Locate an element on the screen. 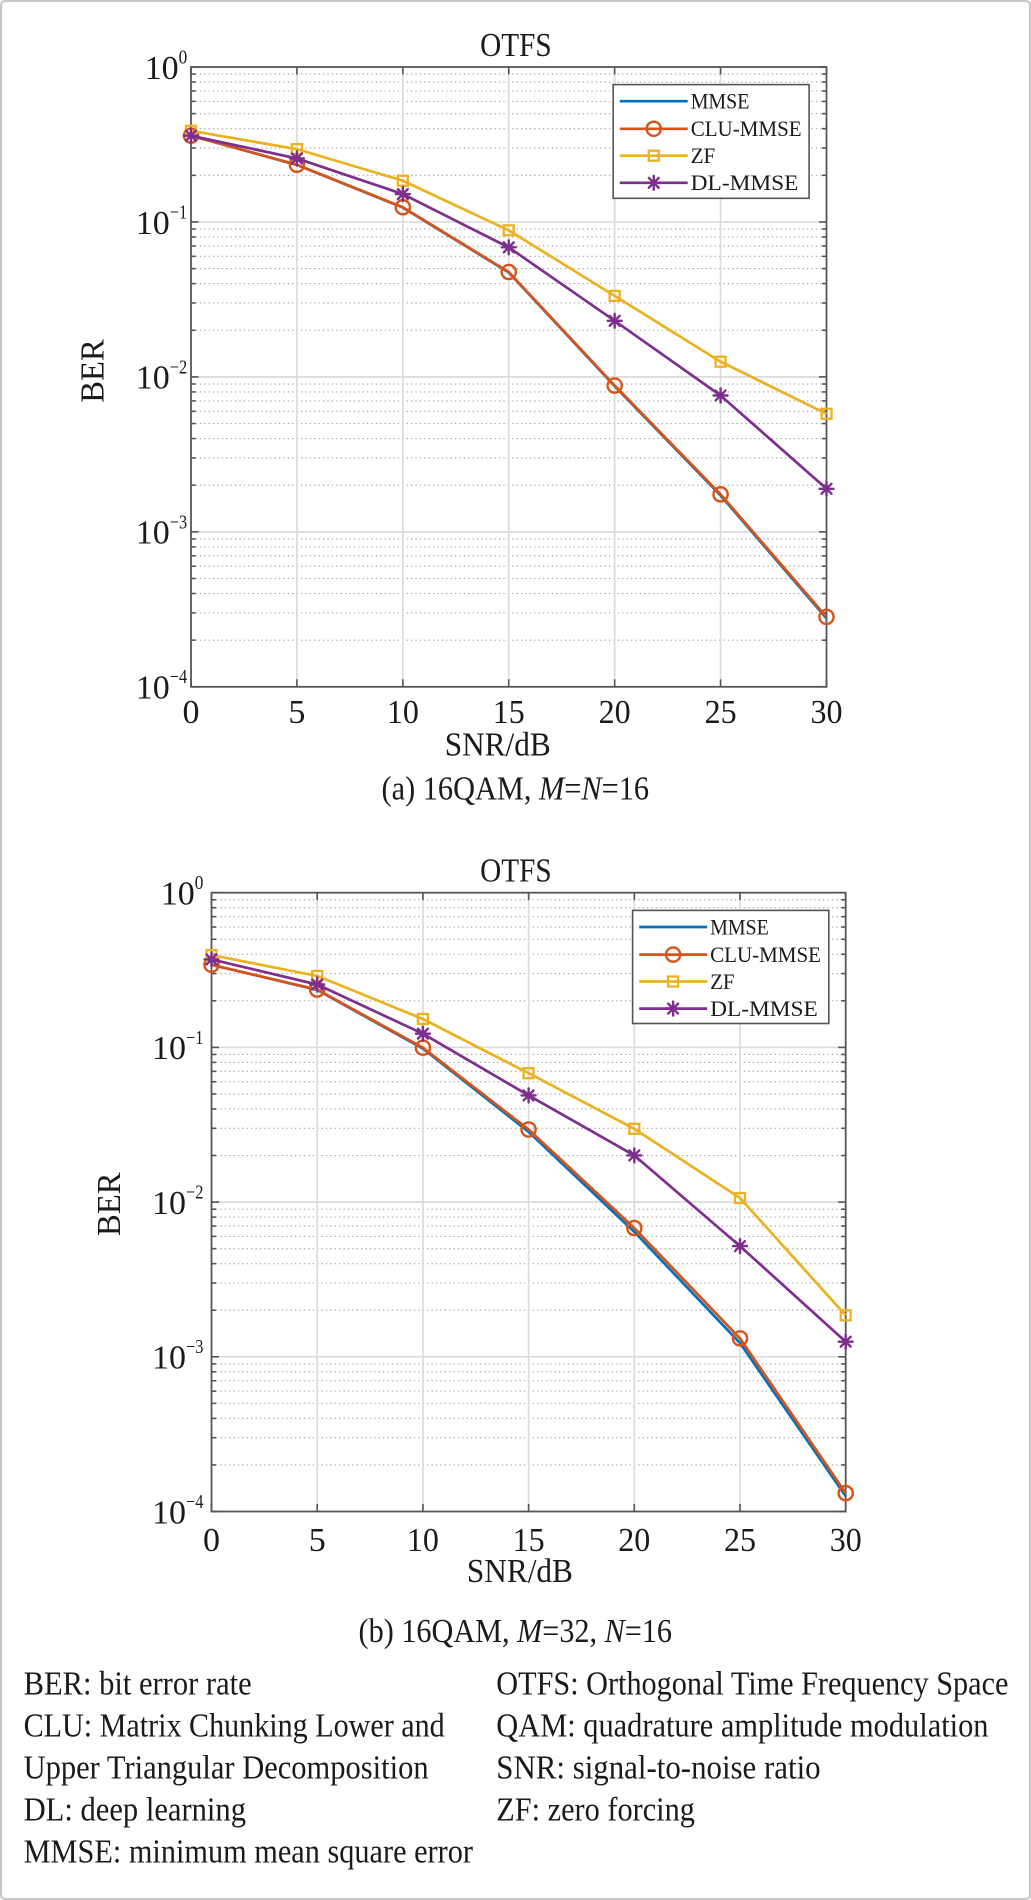 Image resolution: width=1031 pixels, height=1900 pixels. svg-text: (b) 16QAM, M=32, N=16 is located at coordinates (516, 1631).